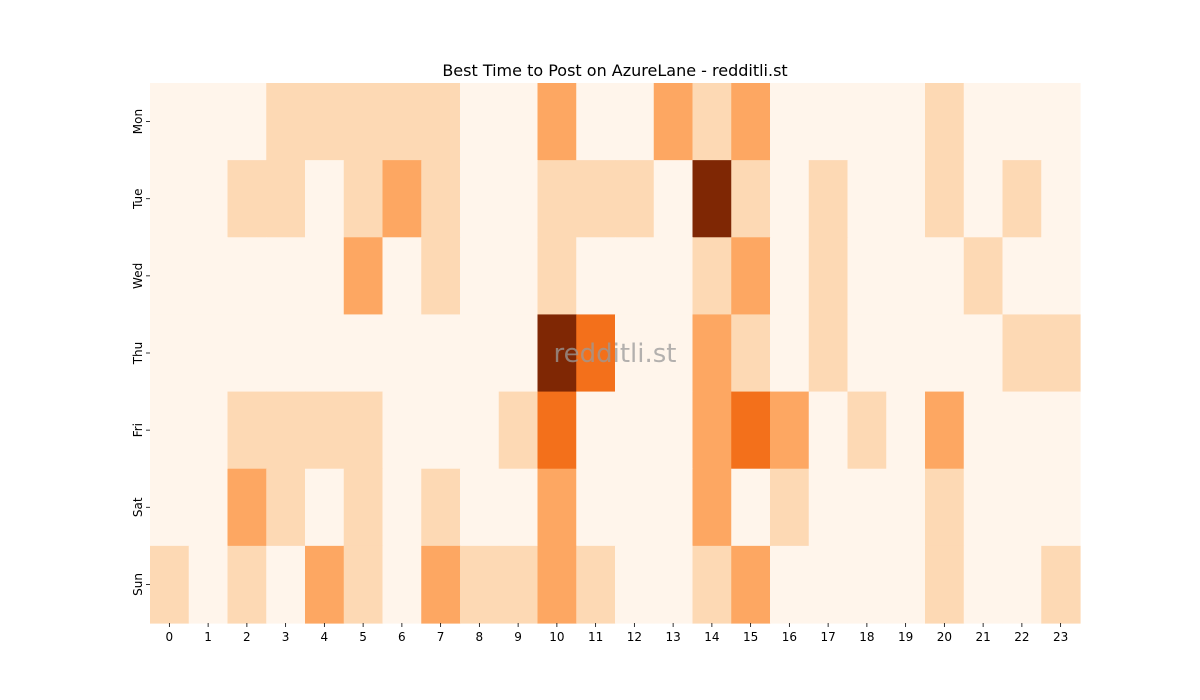 The height and width of the screenshot is (700, 1200). What do you see at coordinates (1060, 637) in the screenshot?
I see `x-tick-label: 23` at bounding box center [1060, 637].